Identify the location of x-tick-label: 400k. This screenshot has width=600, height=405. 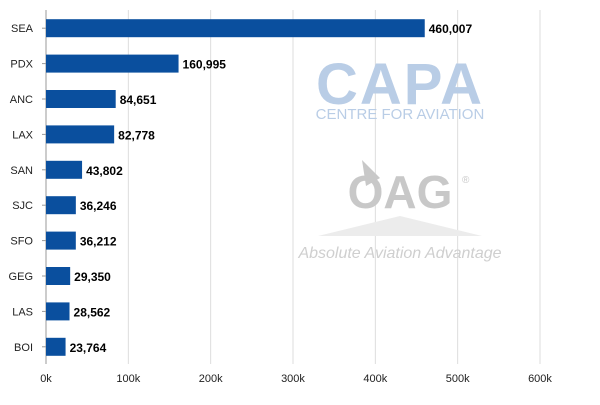
(375, 379).